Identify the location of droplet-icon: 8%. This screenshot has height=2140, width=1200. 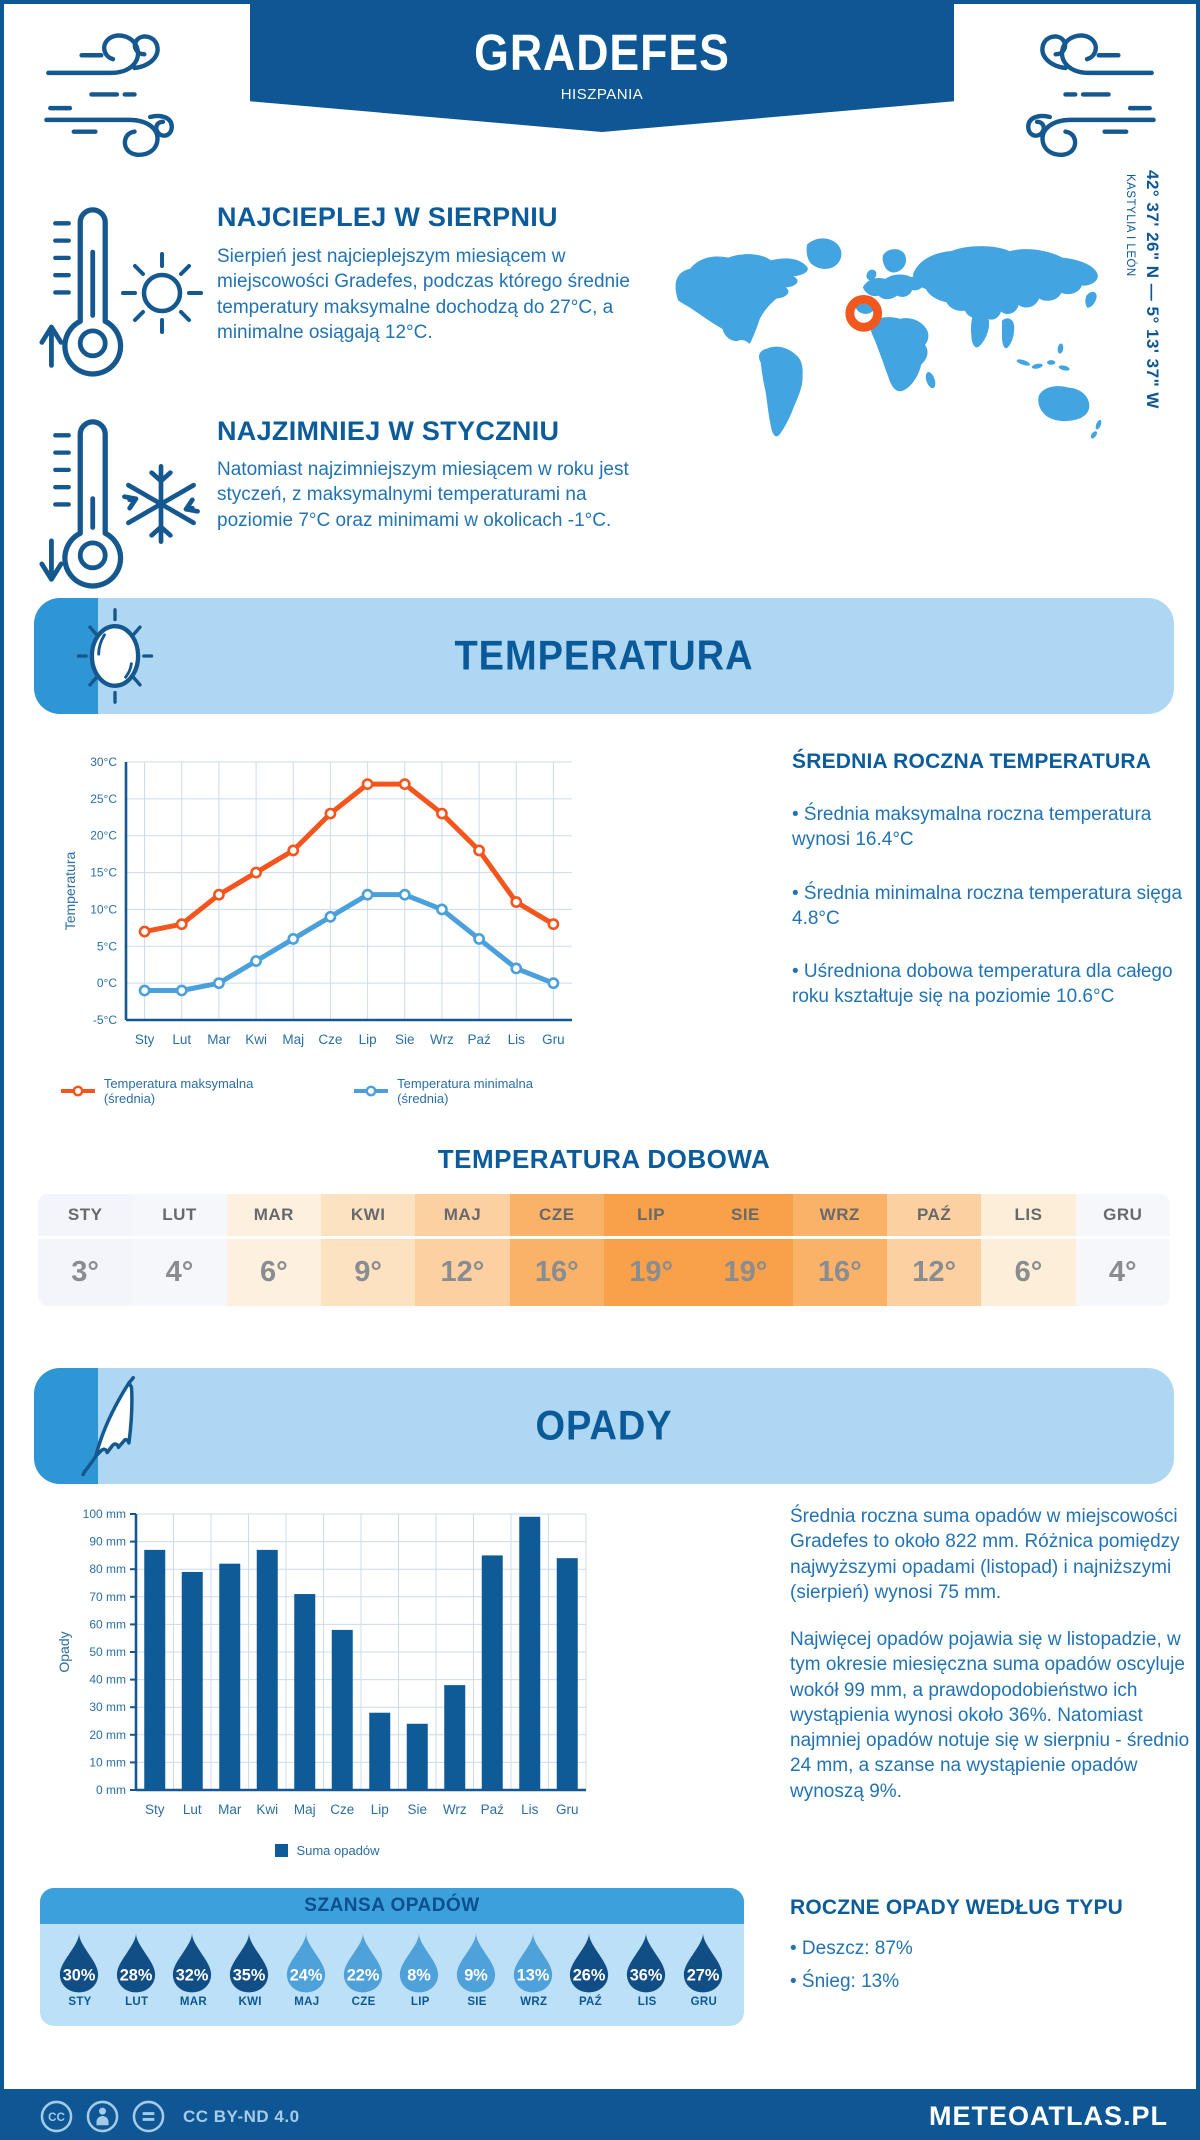
(419, 1963).